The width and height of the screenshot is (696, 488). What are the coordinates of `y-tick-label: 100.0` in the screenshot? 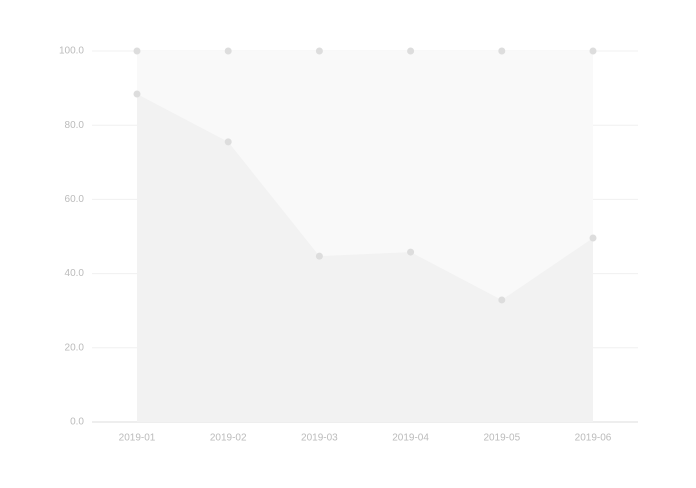 It's located at (71, 51).